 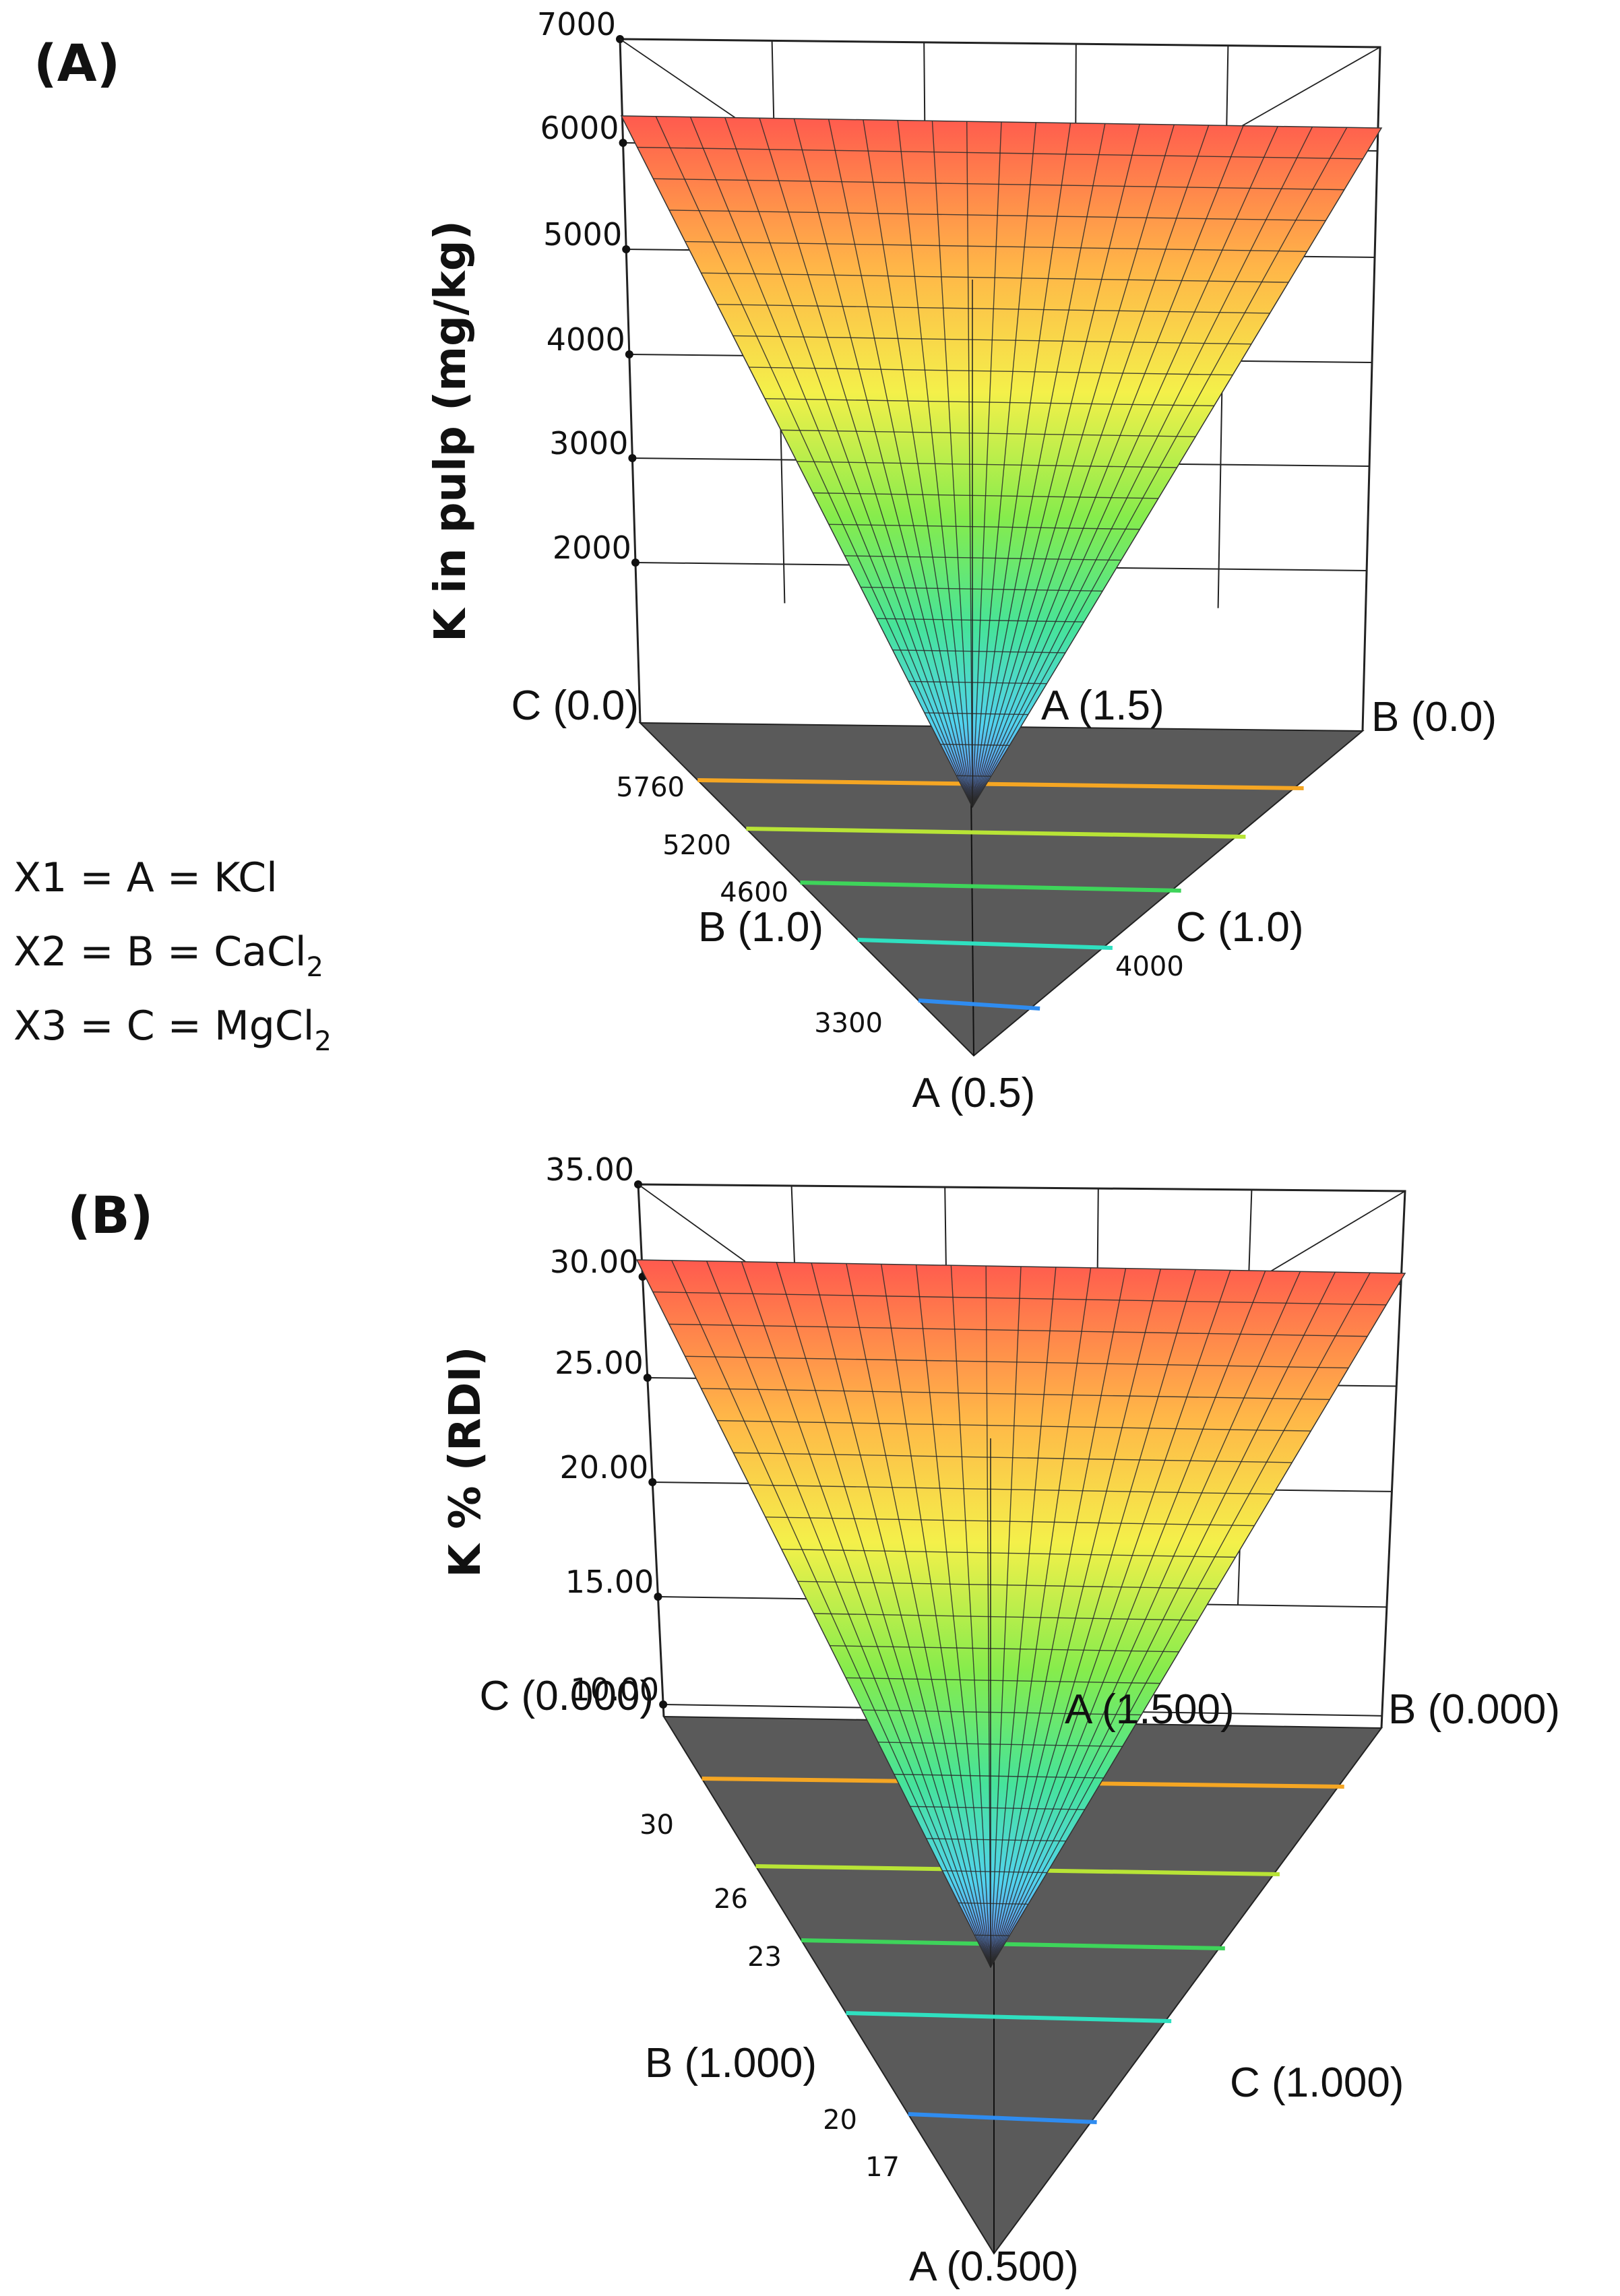 What do you see at coordinates (592, 548) in the screenshot?
I see `z-tick-label: 2000` at bounding box center [592, 548].